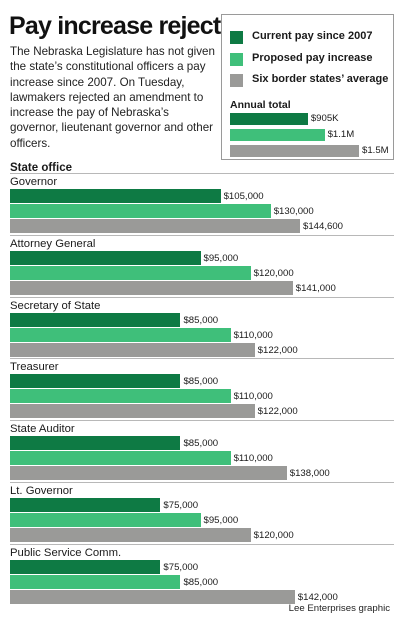  Describe the element at coordinates (201, 582) in the screenshot. I see `value-label-public-service-comm-proposed: $85,000` at that location.